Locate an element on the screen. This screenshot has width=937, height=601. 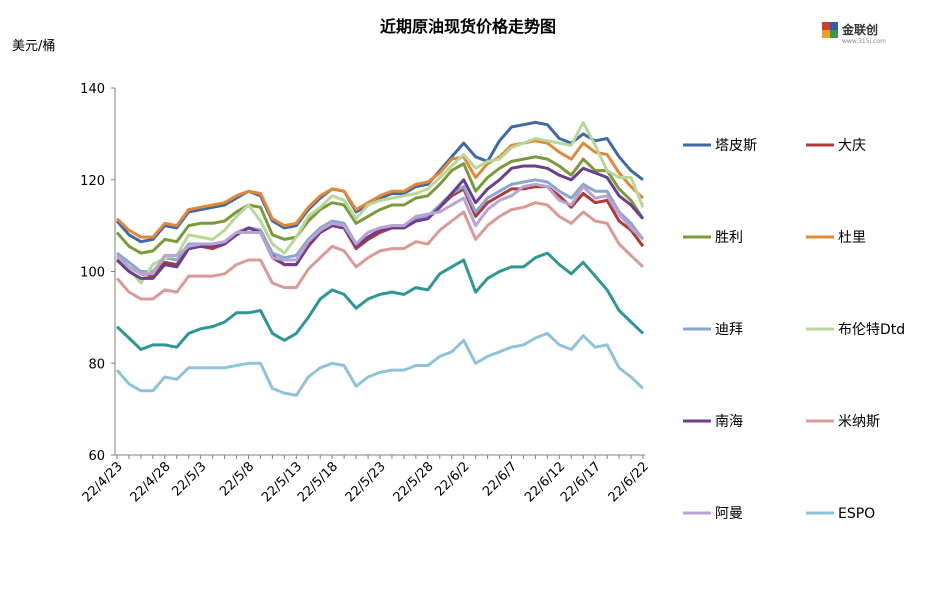
y-tick-label: 100 is located at coordinates (92, 273).